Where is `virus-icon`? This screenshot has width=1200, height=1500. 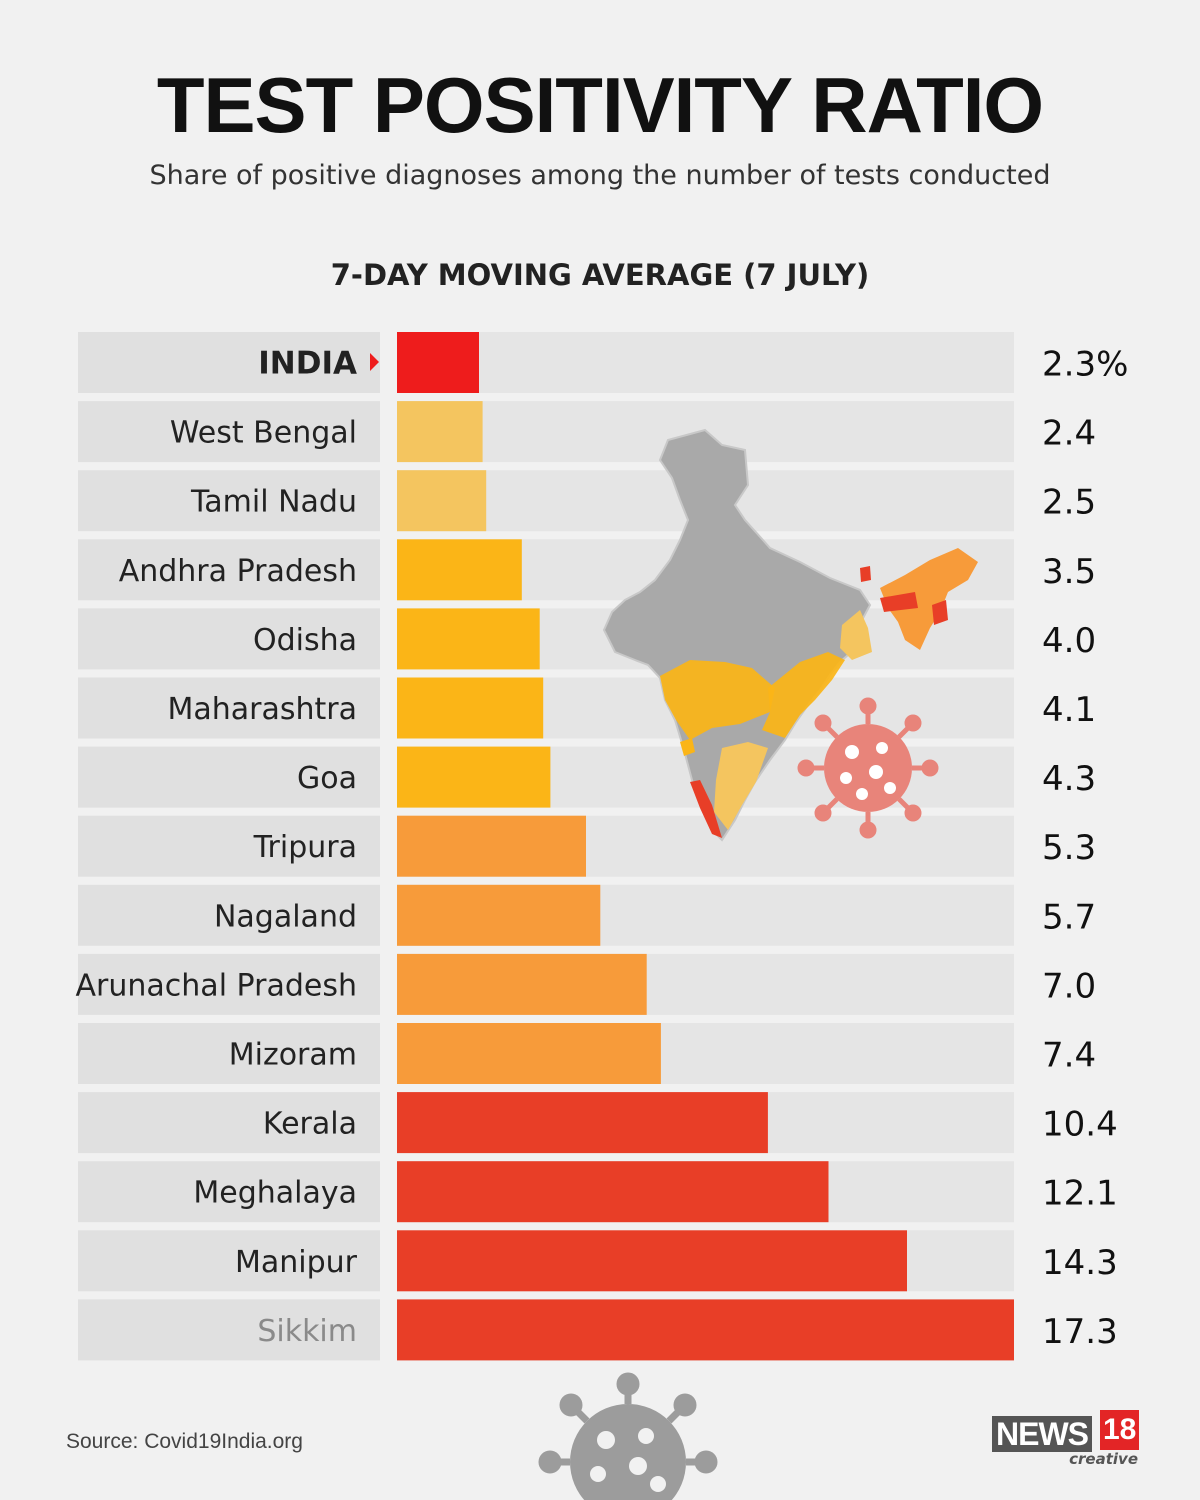 virus-icon is located at coordinates (868, 768).